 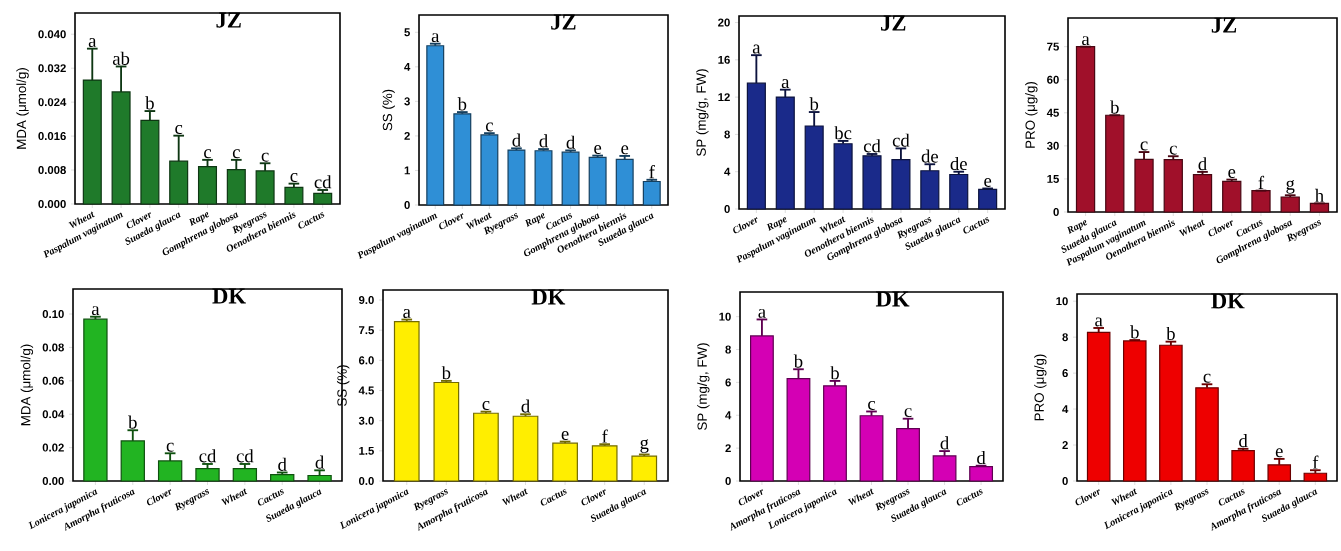 What do you see at coordinates (52, 68) in the screenshot?
I see `y-tick-label: 0.032` at bounding box center [52, 68].